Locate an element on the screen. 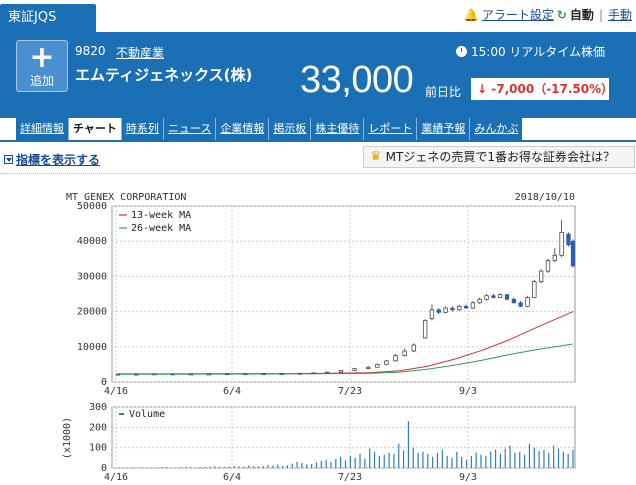 The image size is (636, 485). tab-2: 時系列 is located at coordinates (143, 129).